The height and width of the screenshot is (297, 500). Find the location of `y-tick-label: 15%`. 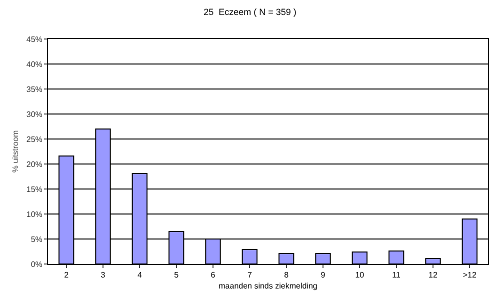

y-tick-label: 15% is located at coordinates (34, 189).